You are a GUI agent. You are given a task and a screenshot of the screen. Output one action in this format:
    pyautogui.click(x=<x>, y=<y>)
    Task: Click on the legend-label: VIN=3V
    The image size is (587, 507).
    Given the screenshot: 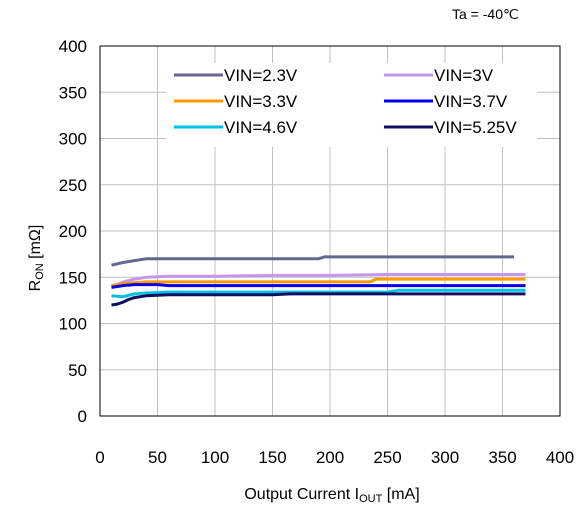 What is the action you would take?
    pyautogui.click(x=464, y=75)
    